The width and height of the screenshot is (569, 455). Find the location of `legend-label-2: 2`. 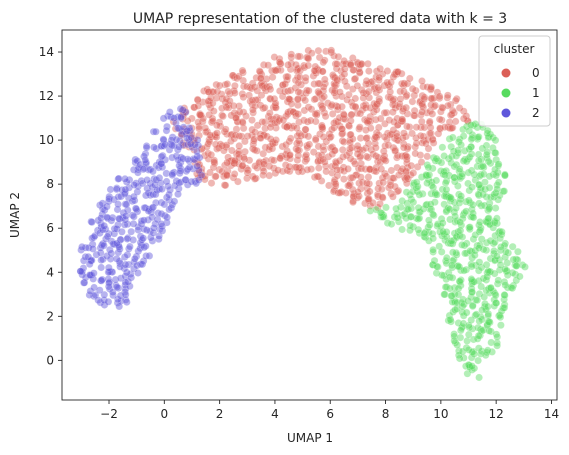

legend-label-2: 2 is located at coordinates (536, 113).